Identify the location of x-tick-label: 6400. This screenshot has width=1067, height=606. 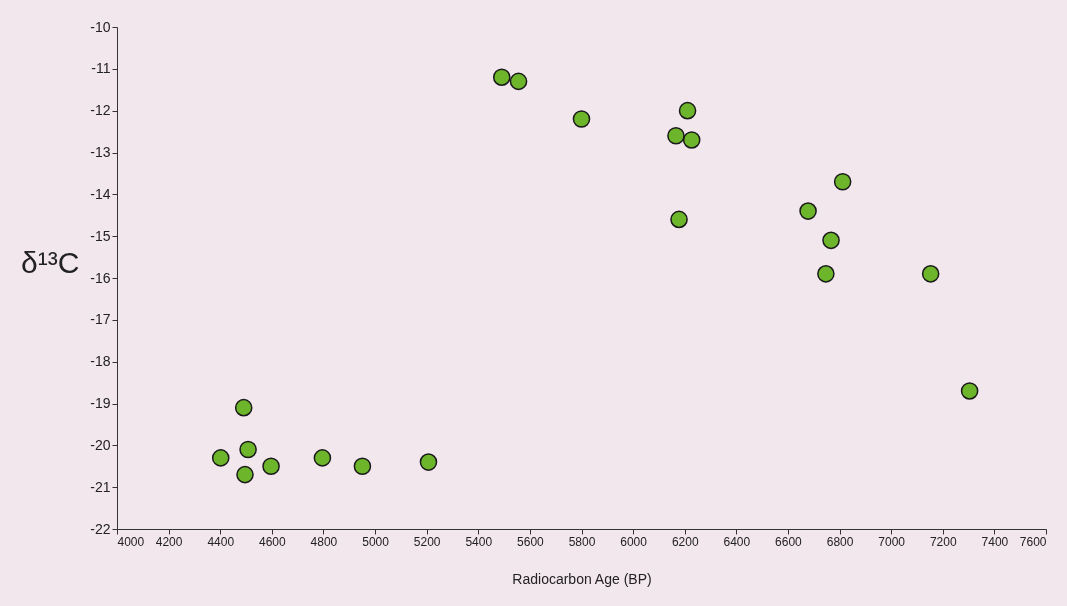
(737, 541).